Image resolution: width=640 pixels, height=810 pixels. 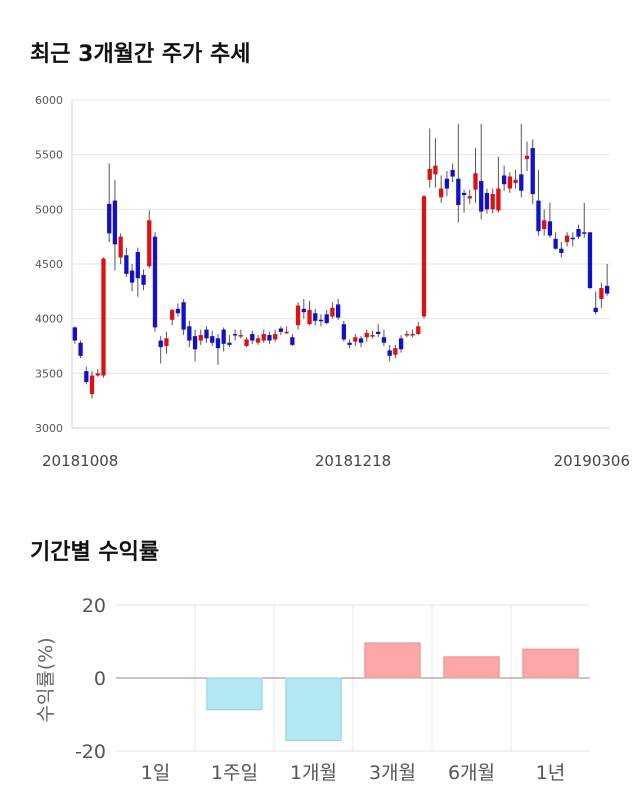 I want to click on x-tick-label: 1주일, so click(x=234, y=773).